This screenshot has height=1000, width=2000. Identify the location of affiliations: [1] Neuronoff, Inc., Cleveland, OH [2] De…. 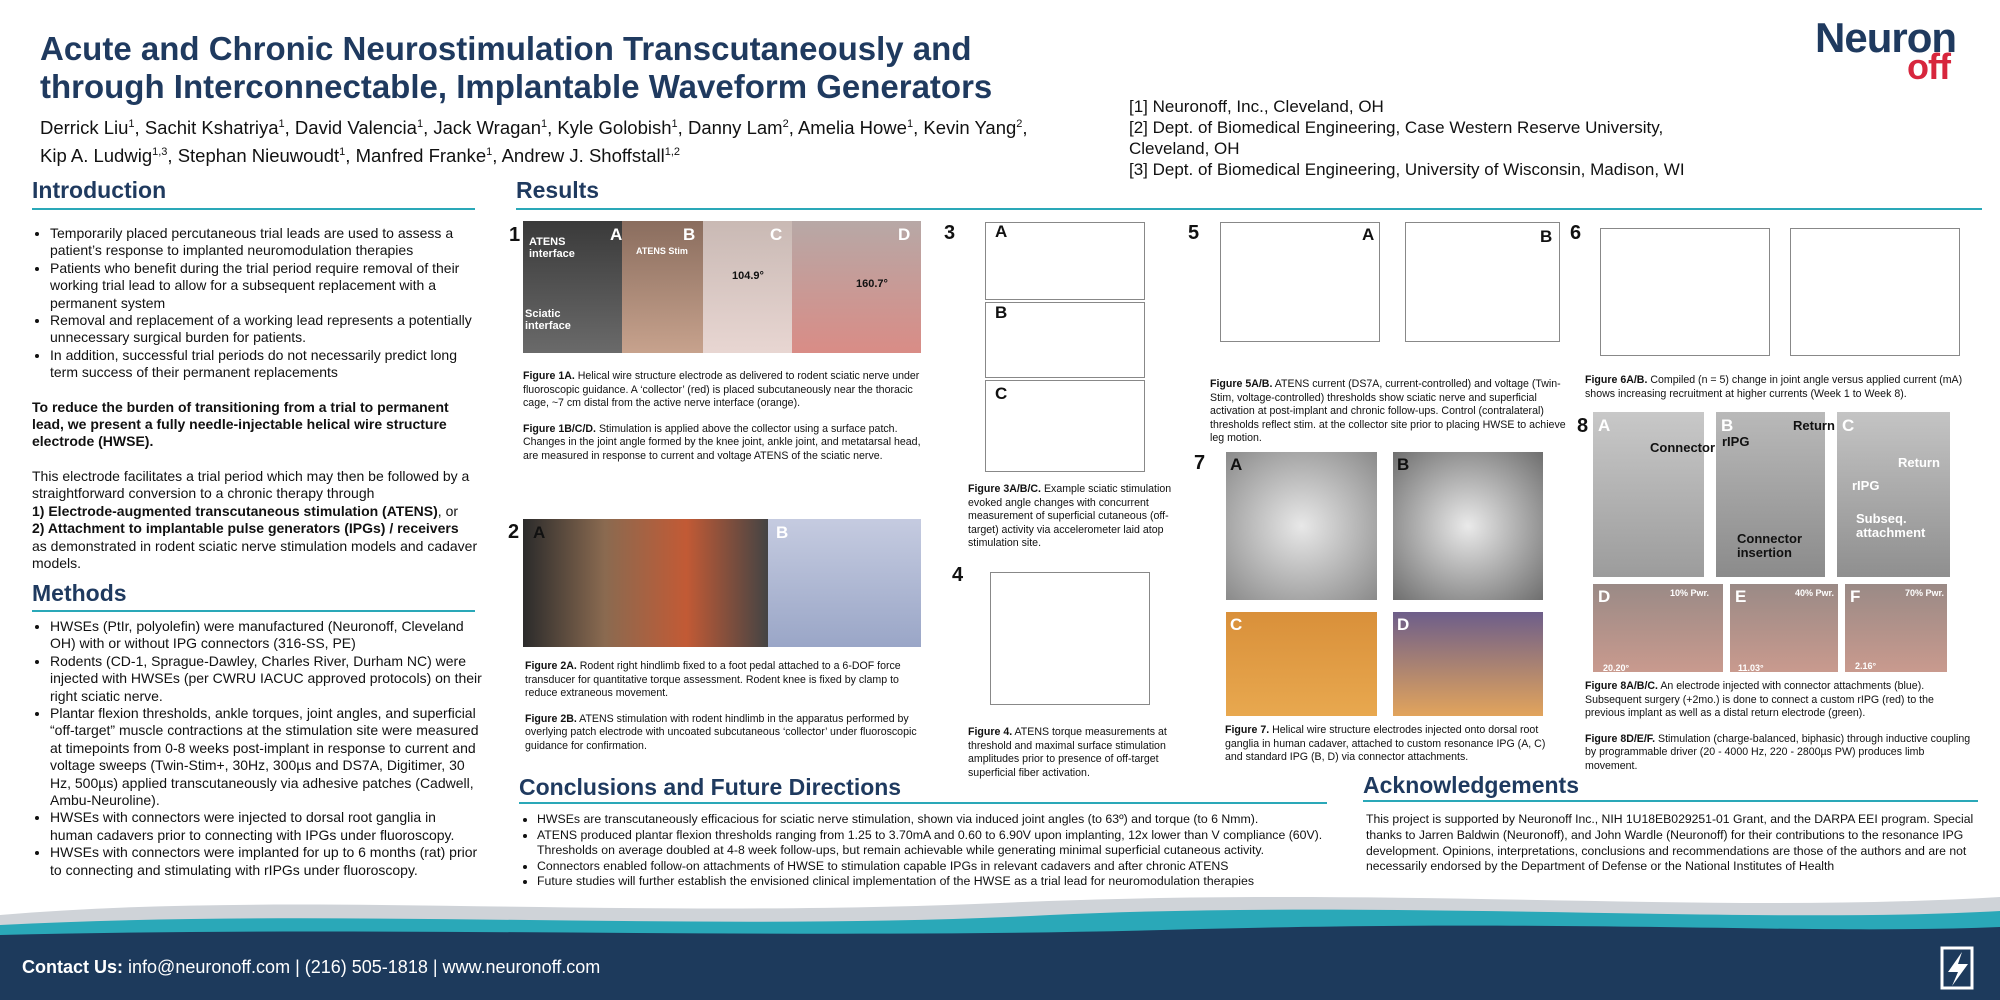
(1409, 138).